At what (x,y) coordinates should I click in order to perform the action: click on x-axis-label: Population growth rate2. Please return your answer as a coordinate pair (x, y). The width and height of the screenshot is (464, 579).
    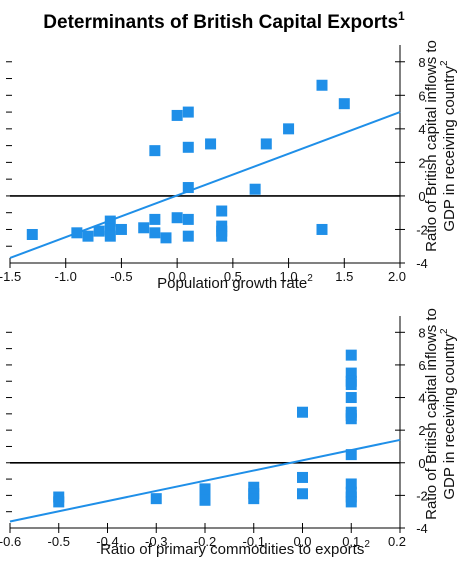
    Looking at the image, I should click on (235, 282).